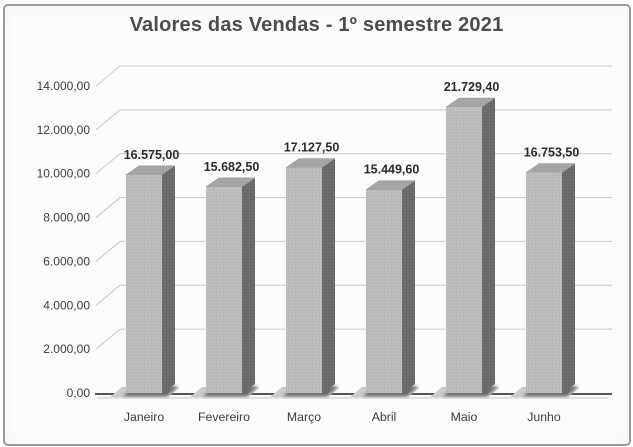  I want to click on bar-side-face-fevereiro, so click(248, 285).